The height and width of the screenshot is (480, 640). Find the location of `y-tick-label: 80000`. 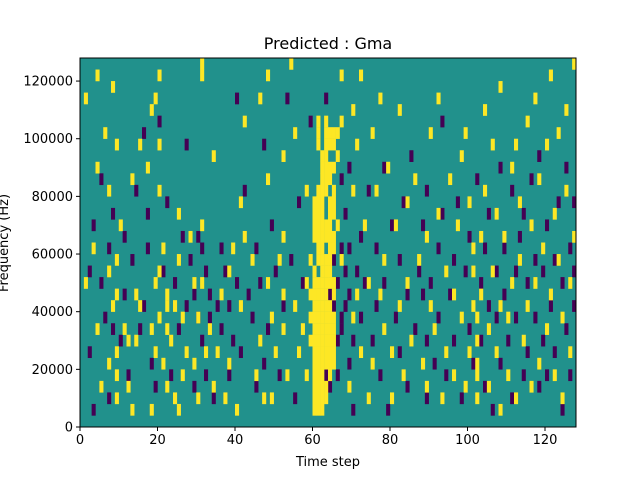

y-tick-label: 80000 is located at coordinates (52, 197).